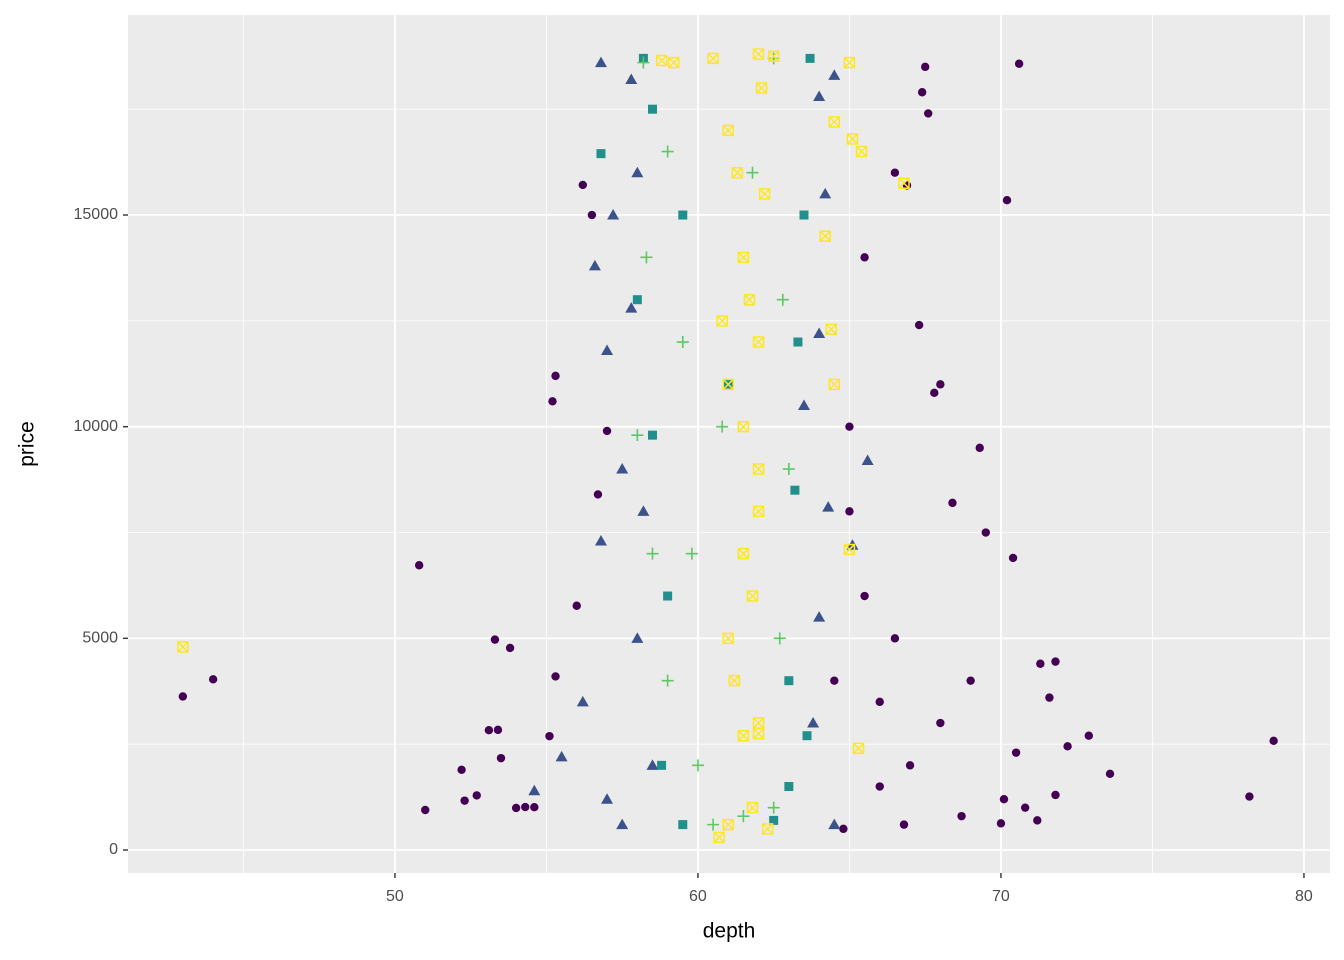 The image size is (1344, 960). Describe the element at coordinates (113, 849) in the screenshot. I see `y-tick-label: 0` at that location.